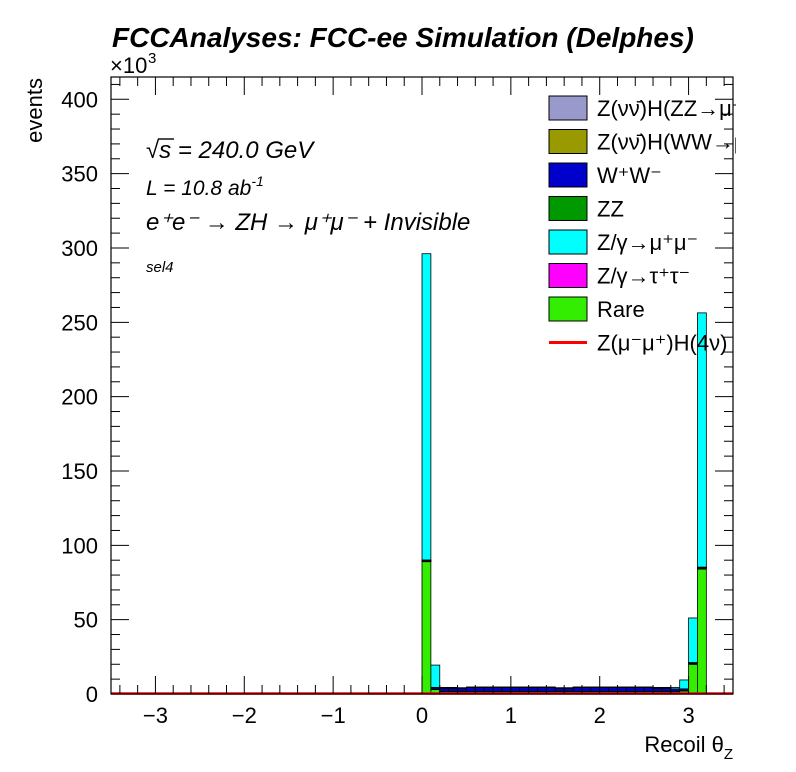  Describe the element at coordinates (155, 715) in the screenshot. I see `x-tick-label: −3` at that location.